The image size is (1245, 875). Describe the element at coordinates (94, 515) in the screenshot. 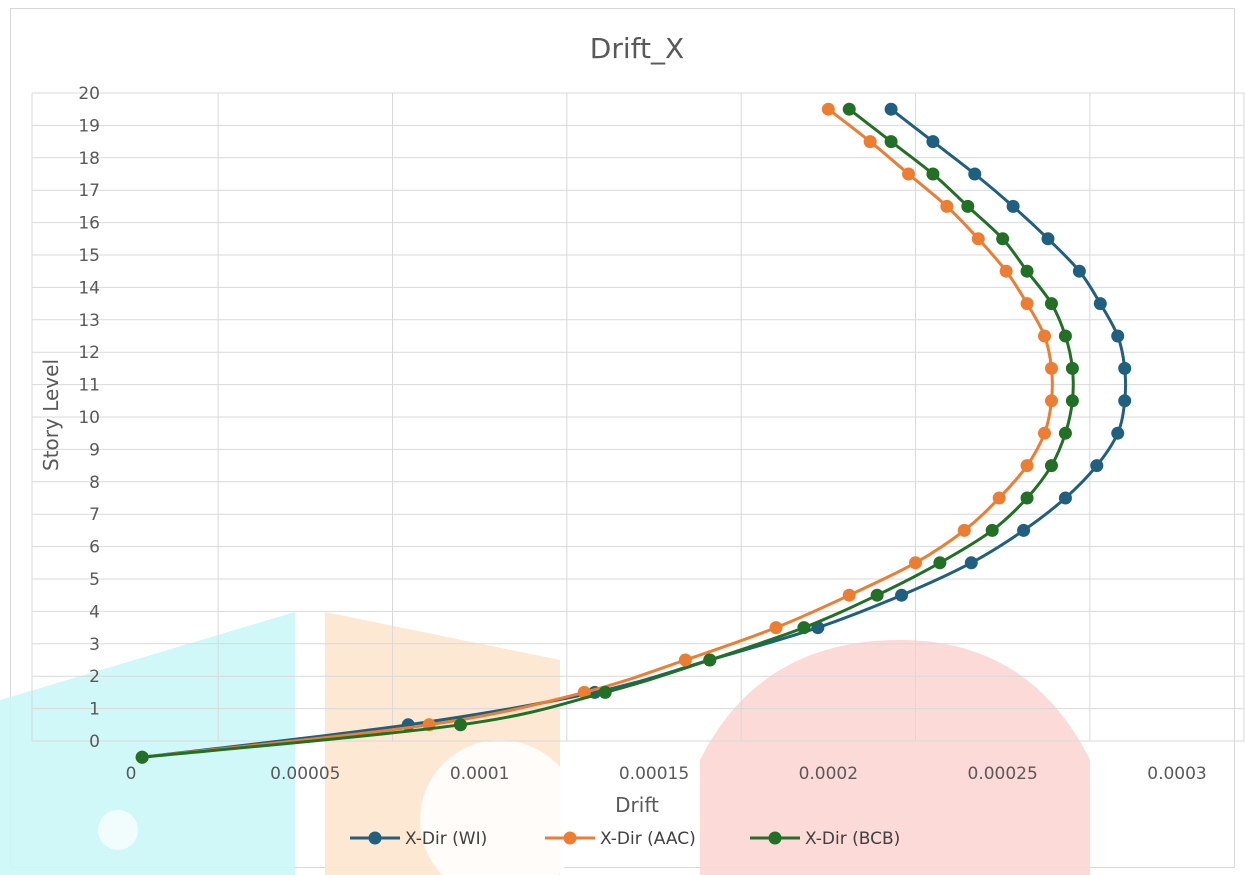

I see `y-tick-label: 7` at that location.